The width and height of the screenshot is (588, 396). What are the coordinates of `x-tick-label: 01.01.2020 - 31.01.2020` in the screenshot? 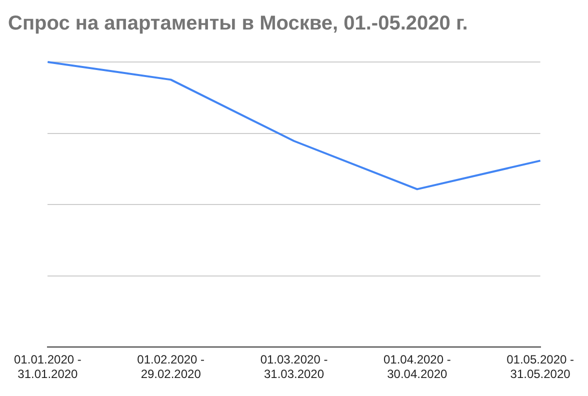 It's located at (48, 367).